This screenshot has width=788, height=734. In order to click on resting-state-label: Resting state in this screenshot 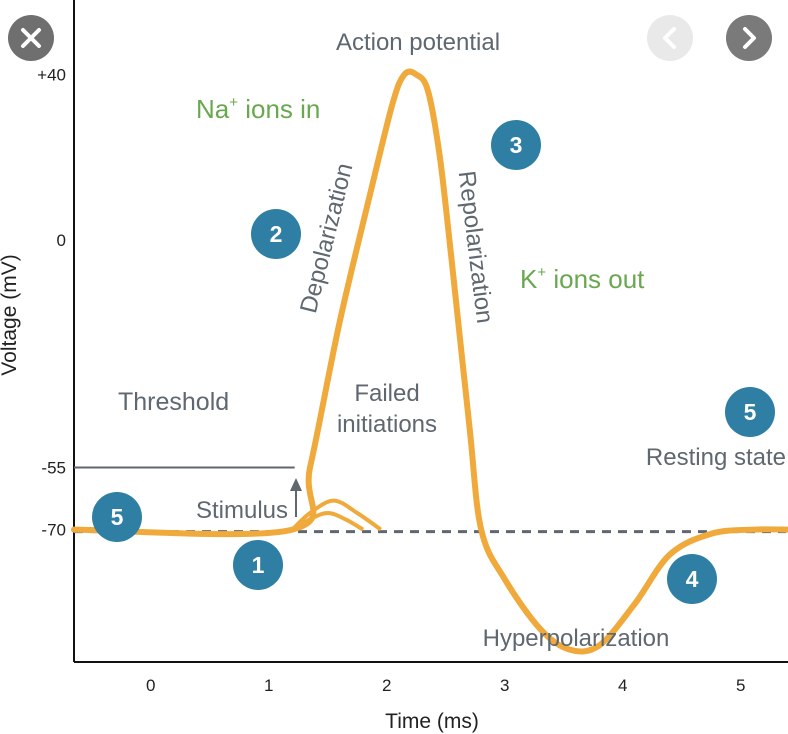, I will do `click(716, 457)`.